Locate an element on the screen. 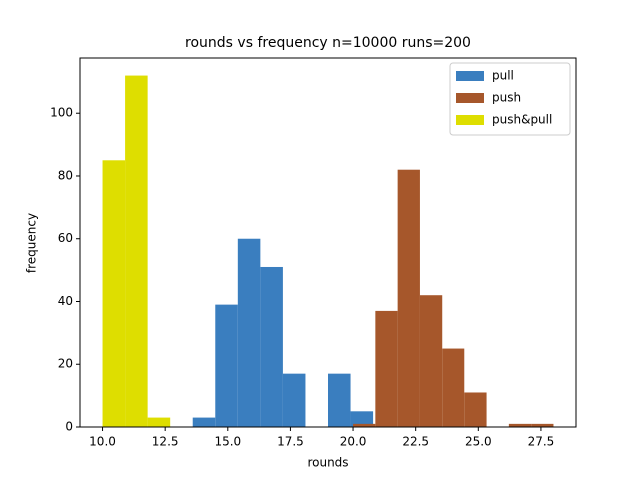 The width and height of the screenshot is (640, 480). x-tick-label: 25.0 is located at coordinates (478, 442).